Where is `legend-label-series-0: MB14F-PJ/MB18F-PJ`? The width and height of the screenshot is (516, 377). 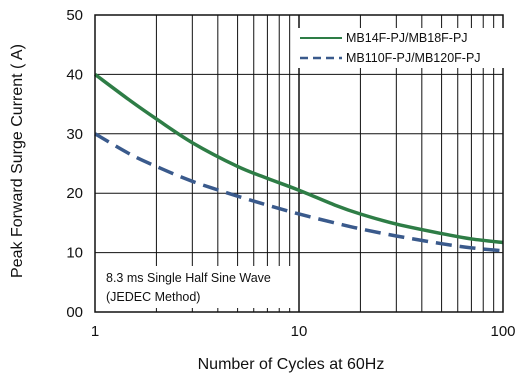 legend-label-series-0: MB14F-PJ/MB18F-PJ is located at coordinates (407, 38).